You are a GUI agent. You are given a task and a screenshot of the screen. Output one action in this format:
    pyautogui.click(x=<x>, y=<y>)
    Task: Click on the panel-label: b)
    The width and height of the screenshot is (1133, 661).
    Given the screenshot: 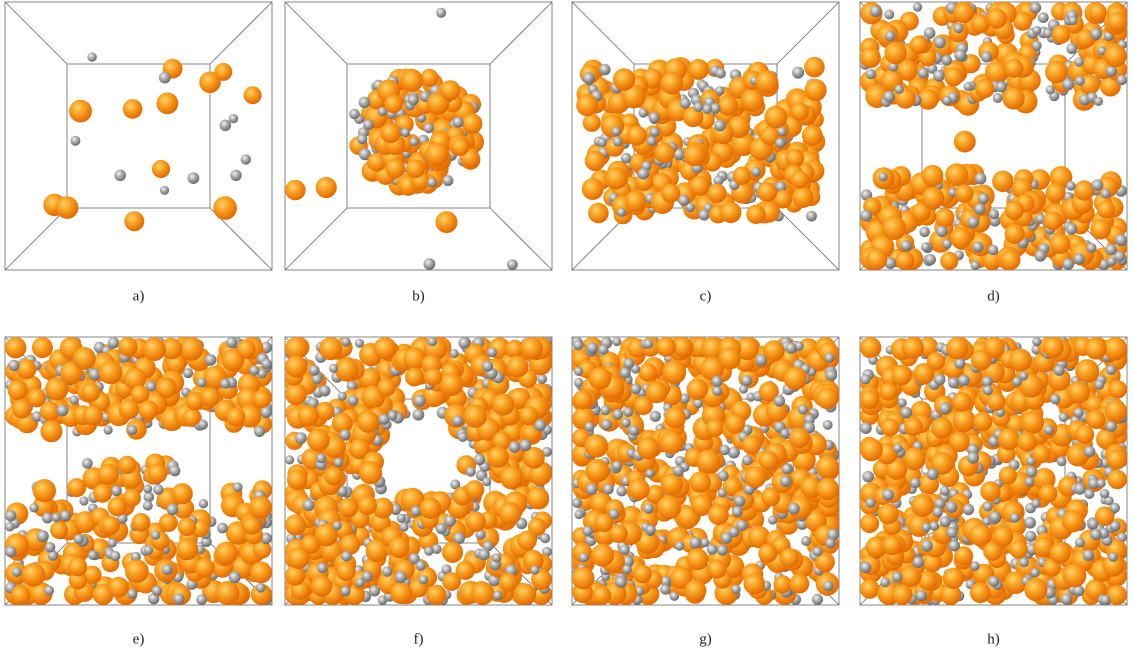 What is the action you would take?
    pyautogui.click(x=418, y=296)
    